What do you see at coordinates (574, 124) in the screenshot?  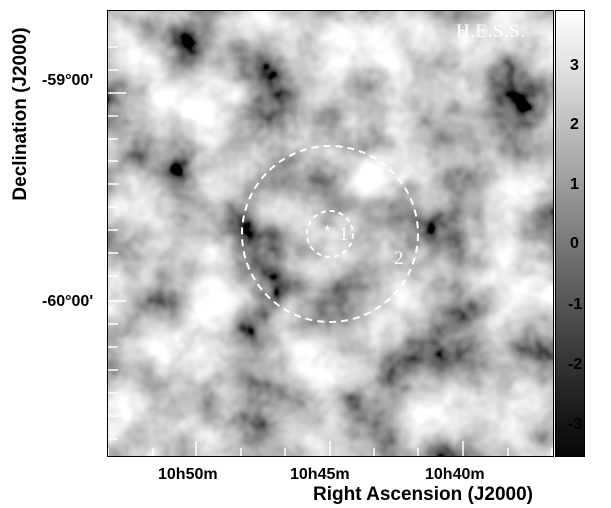 I see `cb-tick-2: 2` at bounding box center [574, 124].